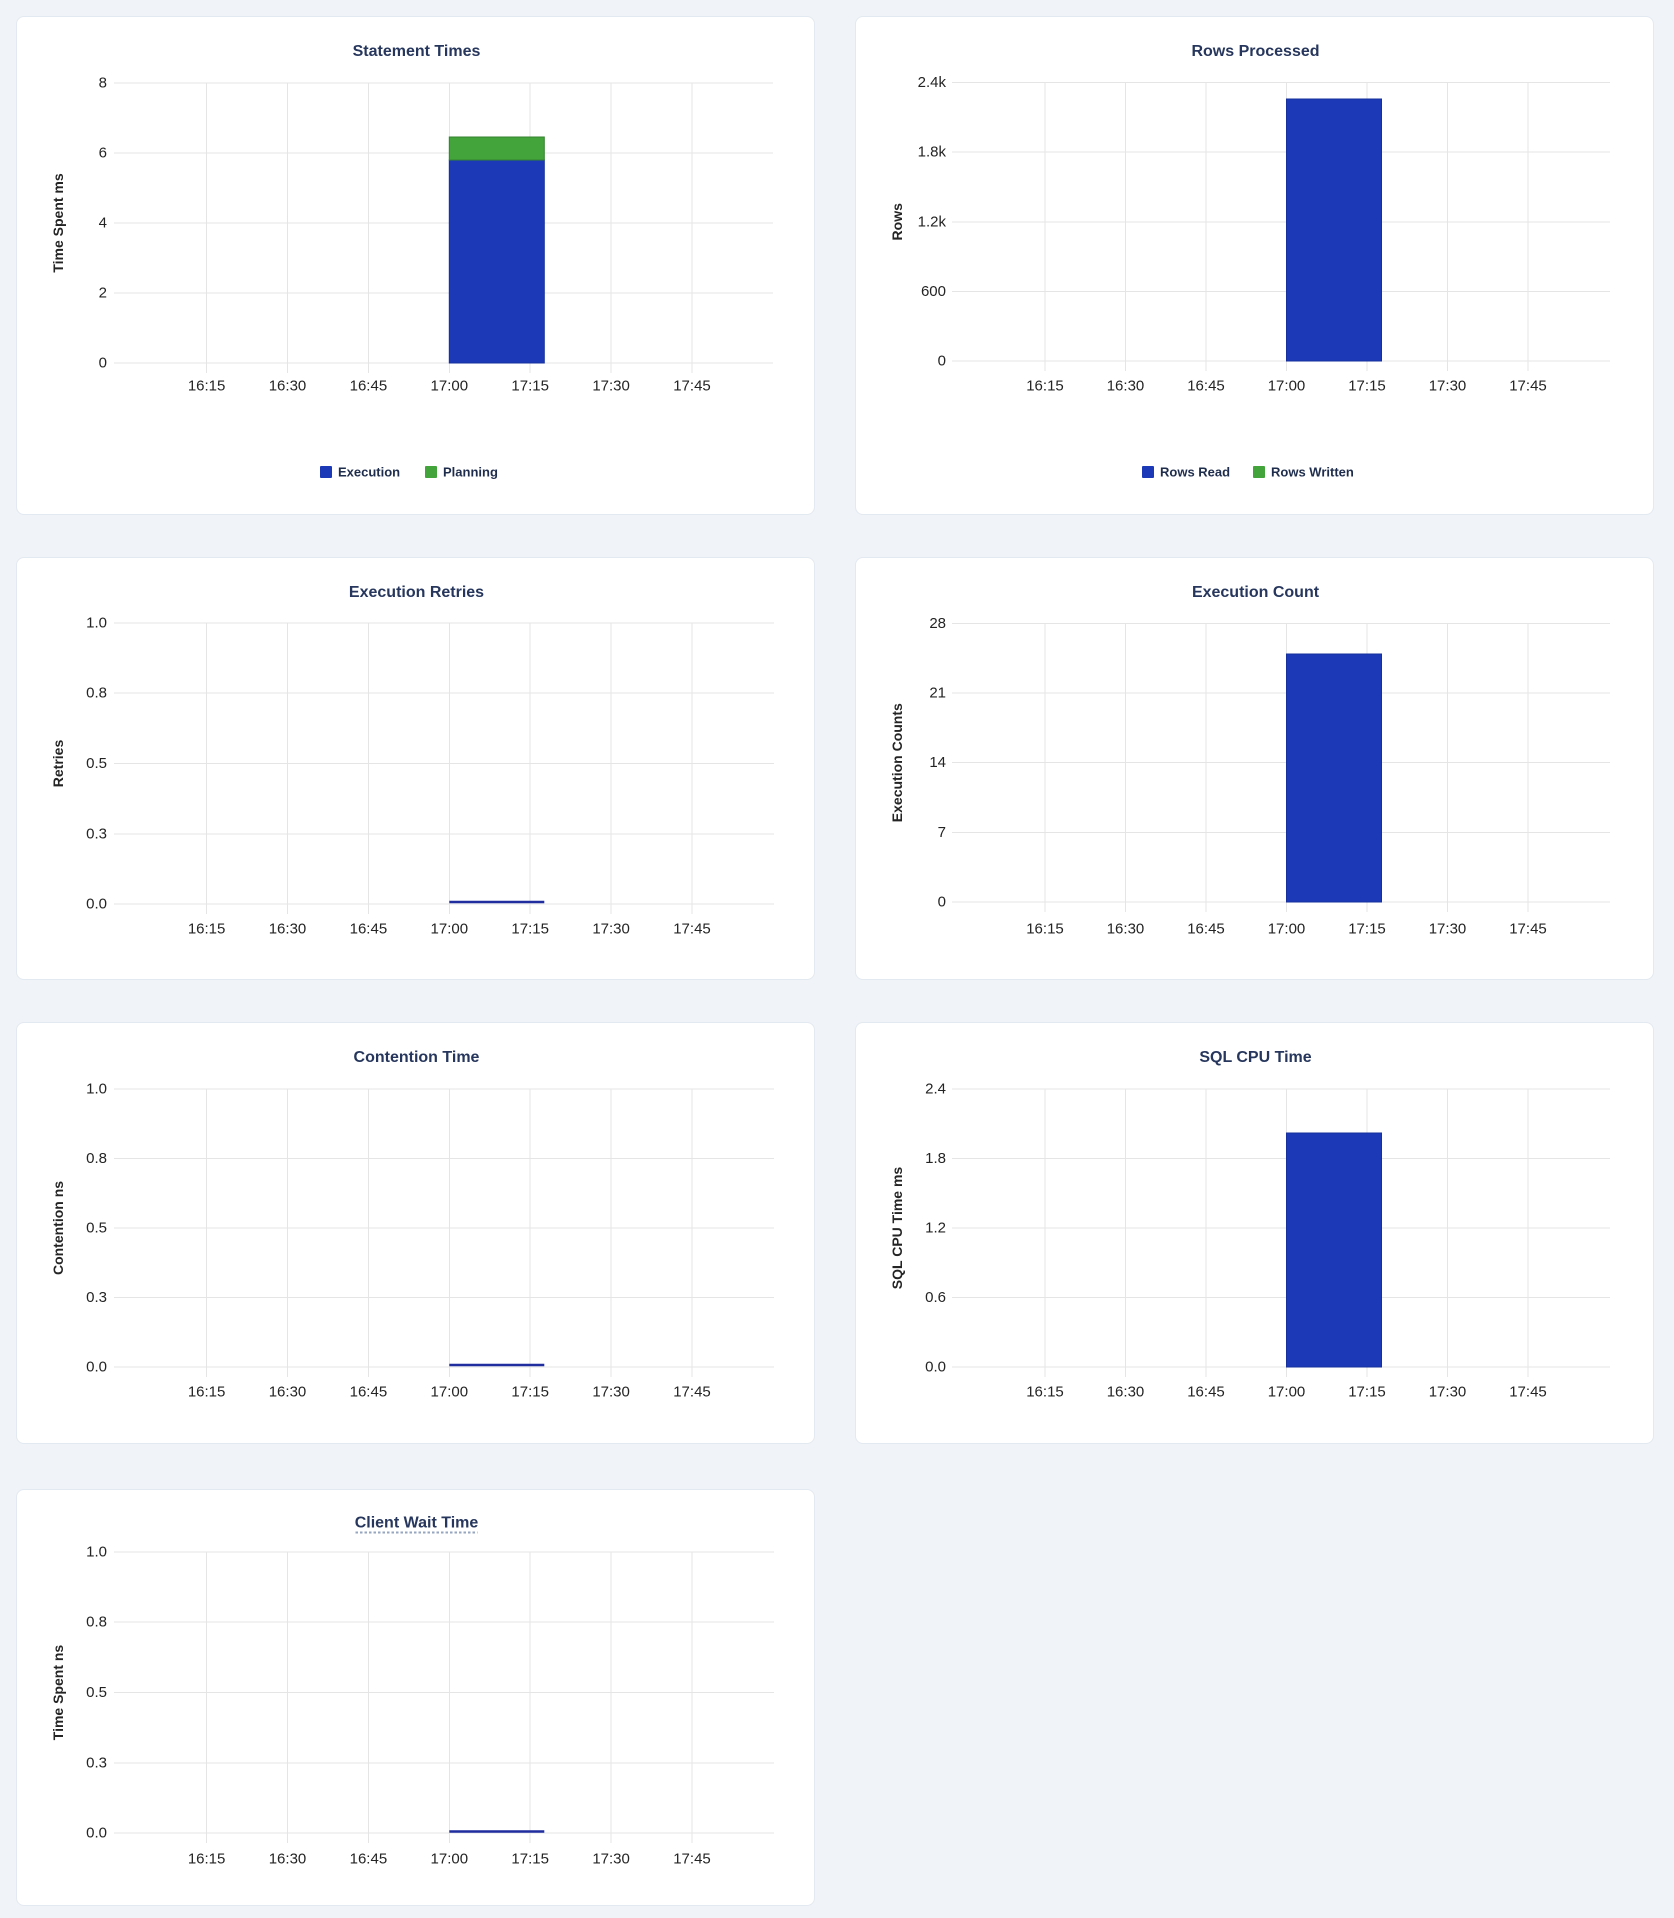 The width and height of the screenshot is (1674, 1918). Describe the element at coordinates (103, 293) in the screenshot. I see `svg-text: 2` at that location.